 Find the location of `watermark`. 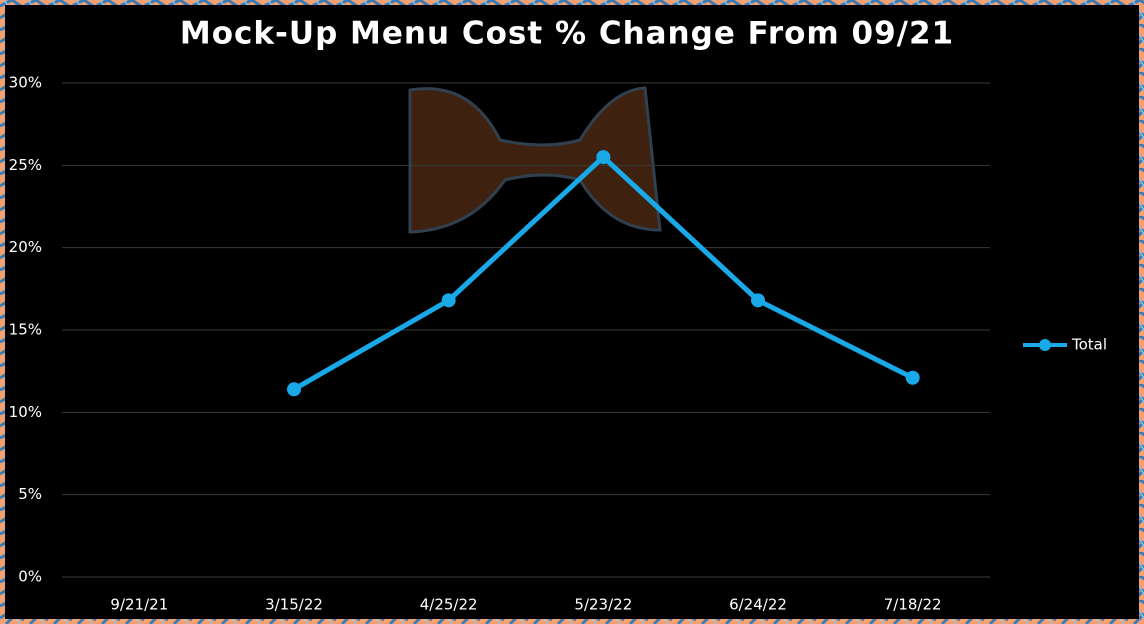

watermark is located at coordinates (535, 160).